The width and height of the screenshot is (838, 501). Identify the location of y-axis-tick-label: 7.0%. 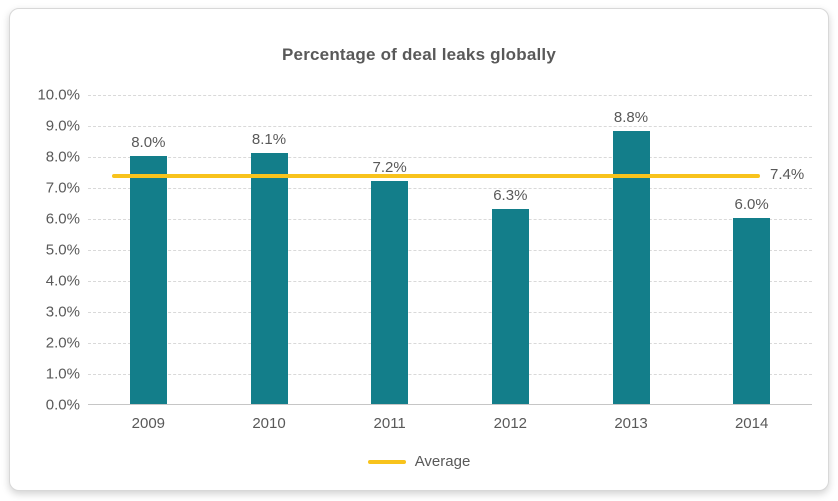
(62, 188).